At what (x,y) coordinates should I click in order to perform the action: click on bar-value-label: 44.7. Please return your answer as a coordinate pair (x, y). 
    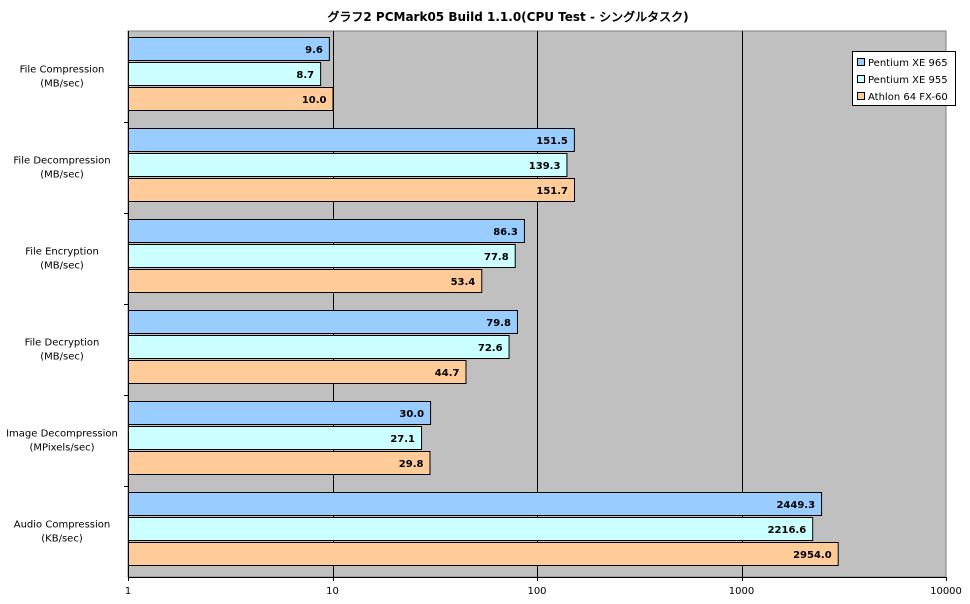
    Looking at the image, I should click on (447, 373).